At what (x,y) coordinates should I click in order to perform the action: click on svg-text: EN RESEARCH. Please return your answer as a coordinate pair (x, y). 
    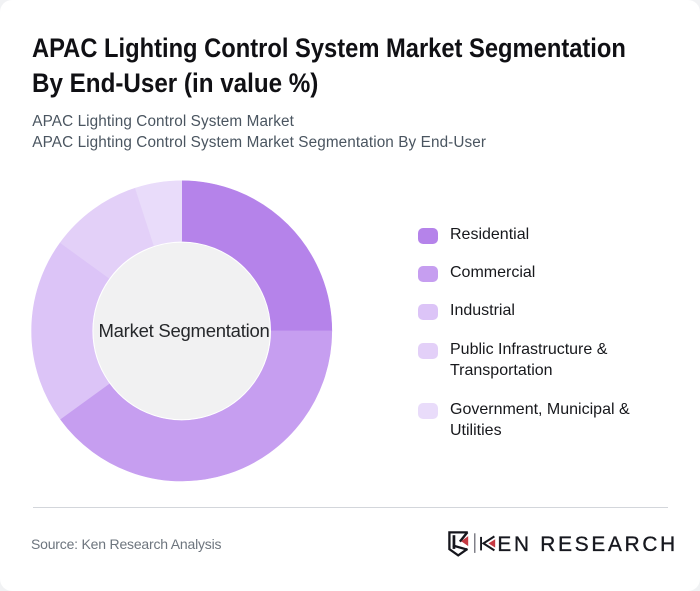
    Looking at the image, I should click on (587, 544).